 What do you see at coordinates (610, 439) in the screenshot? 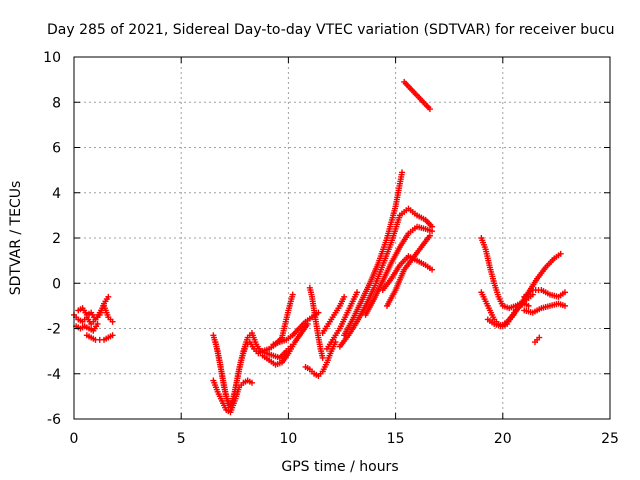
I see `x-tick-label: 25` at bounding box center [610, 439].